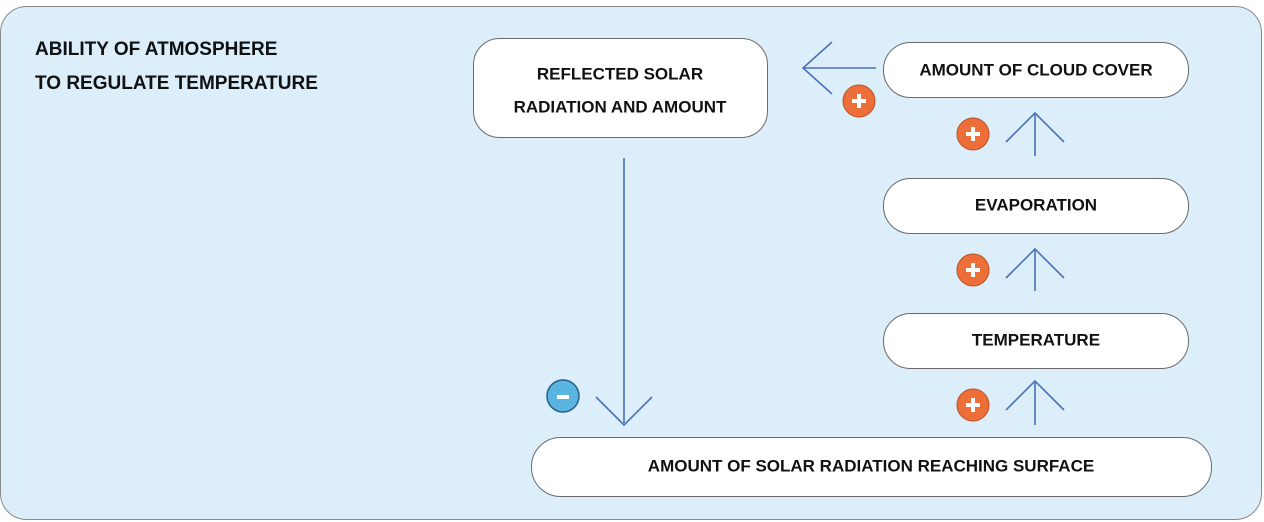  Describe the element at coordinates (838, 68) in the screenshot. I see `arrow-left` at that location.